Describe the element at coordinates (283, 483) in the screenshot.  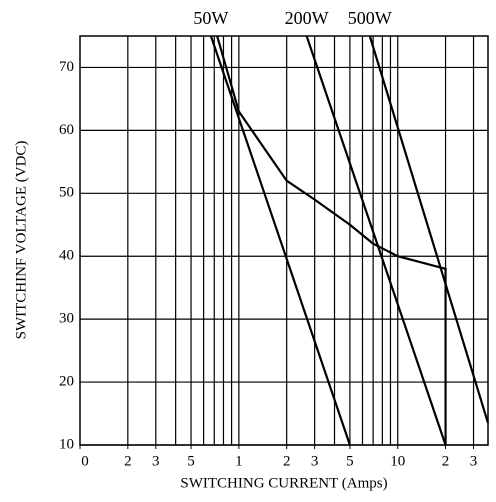
I see `x-axis-title: SWITCHING CURRENT (Amps)` at that location.